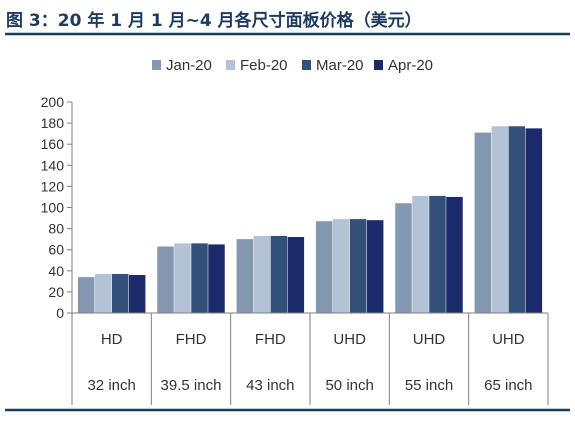  What do you see at coordinates (292, 65) in the screenshot?
I see `legend: Jan-20 Feb-20 Mar-20 Apr-20` at bounding box center [292, 65].